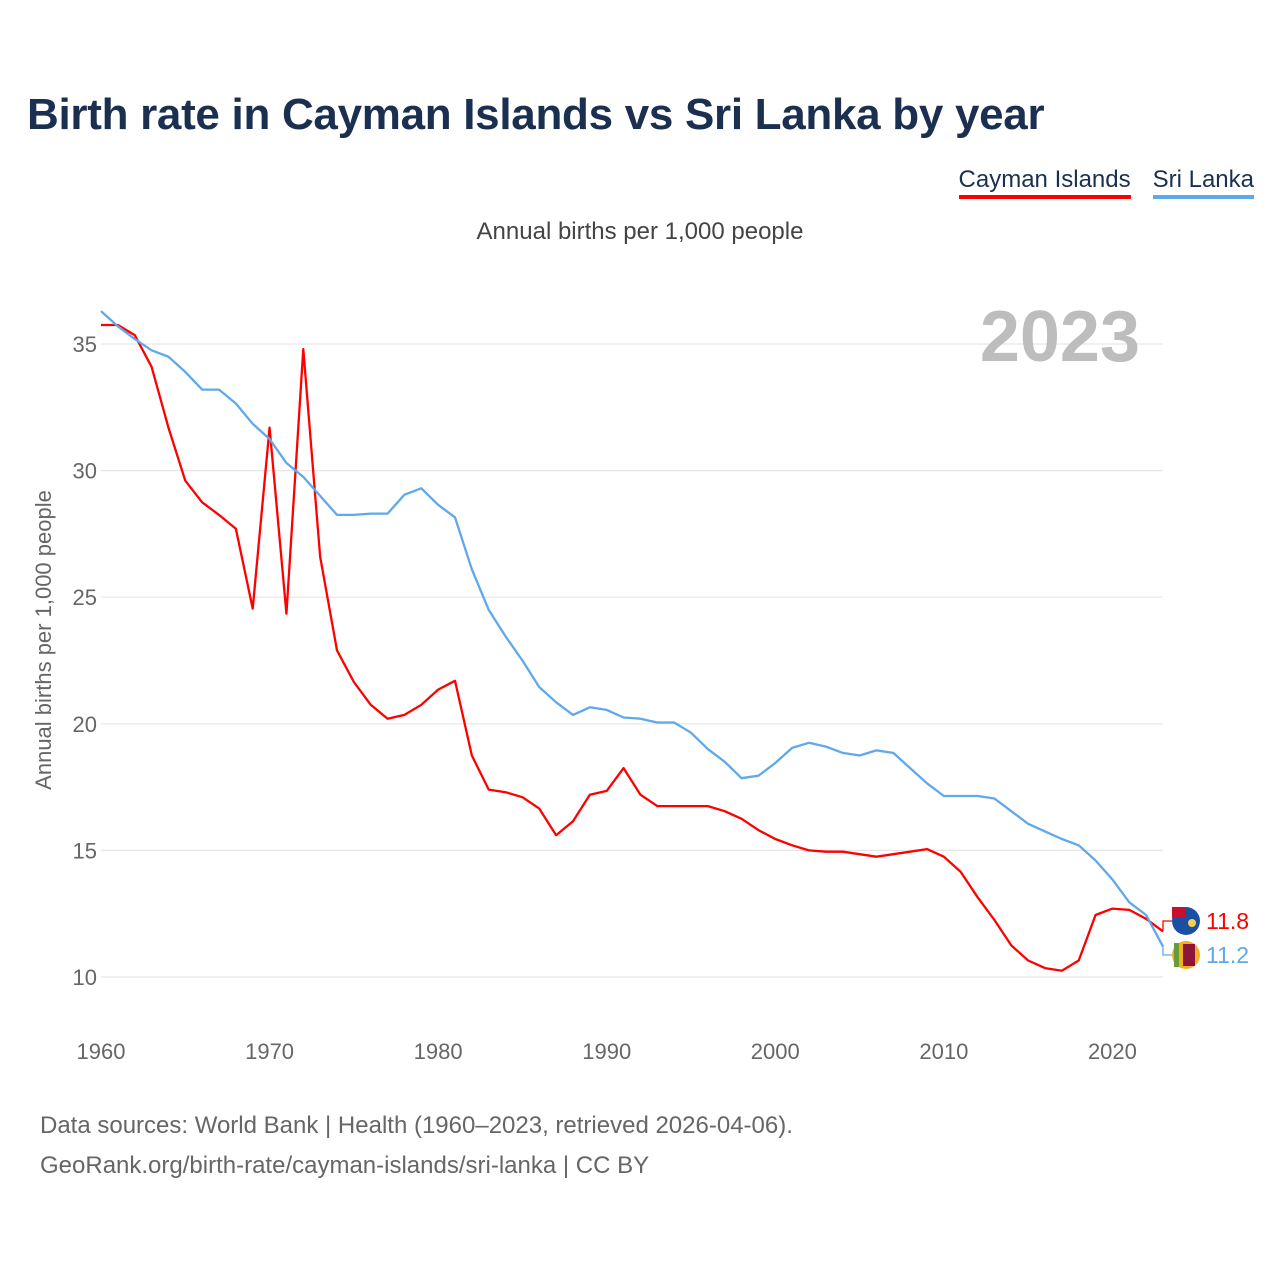 The height and width of the screenshot is (1280, 1280). I want to click on legend: Cayman Islands Sri Lanka, so click(1106, 182).